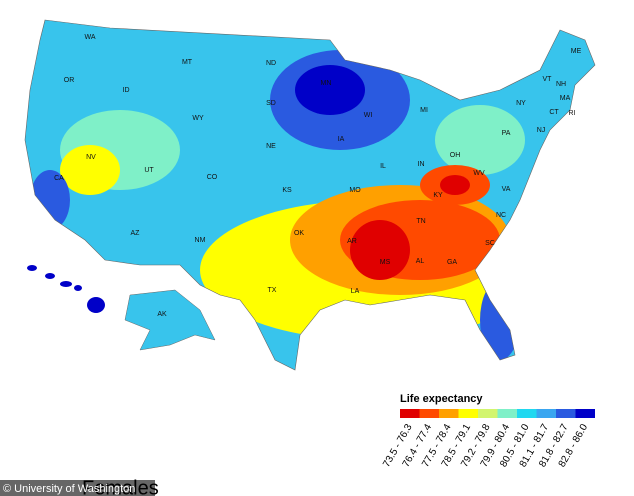  What do you see at coordinates (271, 63) in the screenshot?
I see `state-label: ND` at bounding box center [271, 63].